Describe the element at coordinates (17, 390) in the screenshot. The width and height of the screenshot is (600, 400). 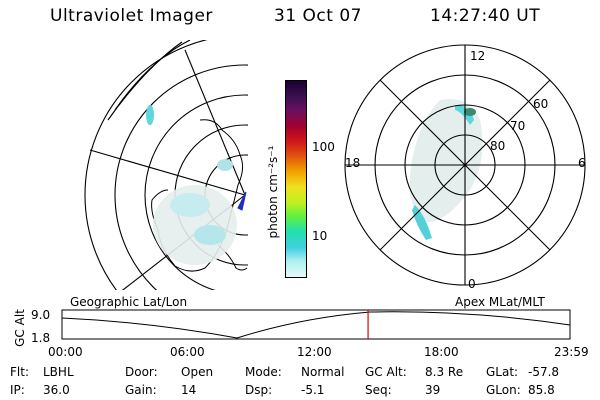
I see `status-label: IP:` at that location.